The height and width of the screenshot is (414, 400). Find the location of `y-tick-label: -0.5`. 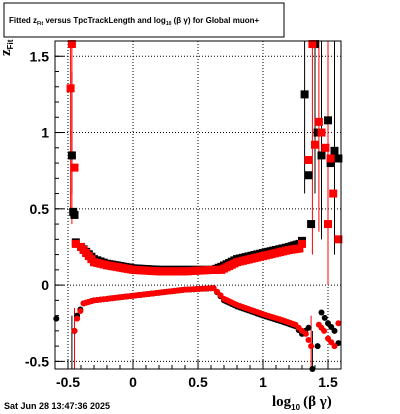

y-tick-label: -0.5 is located at coordinates (37, 361).